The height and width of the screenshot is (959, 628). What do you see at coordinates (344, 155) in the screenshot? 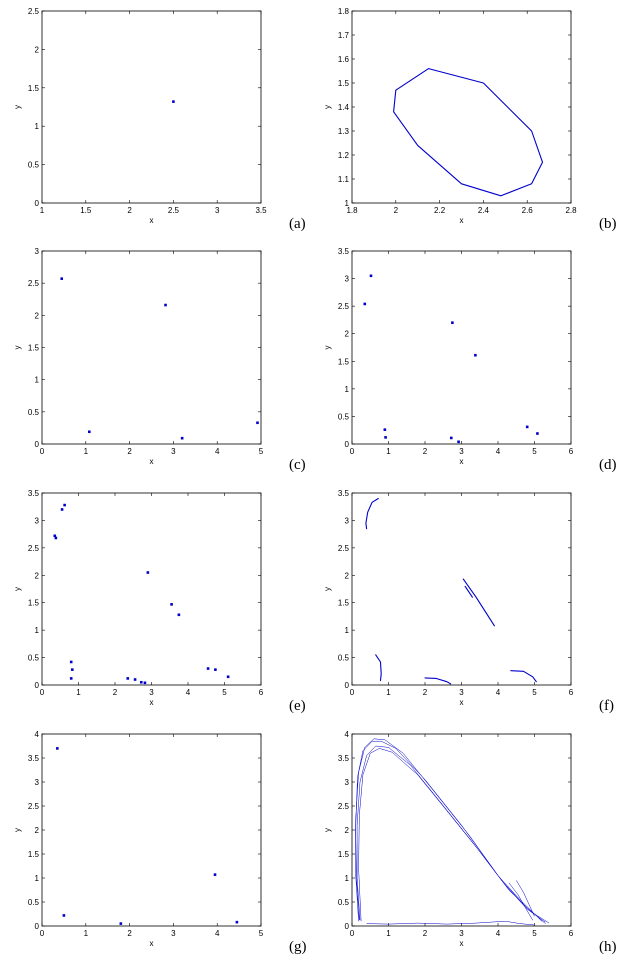
I see `y-tick-label: 1.2` at bounding box center [344, 155].